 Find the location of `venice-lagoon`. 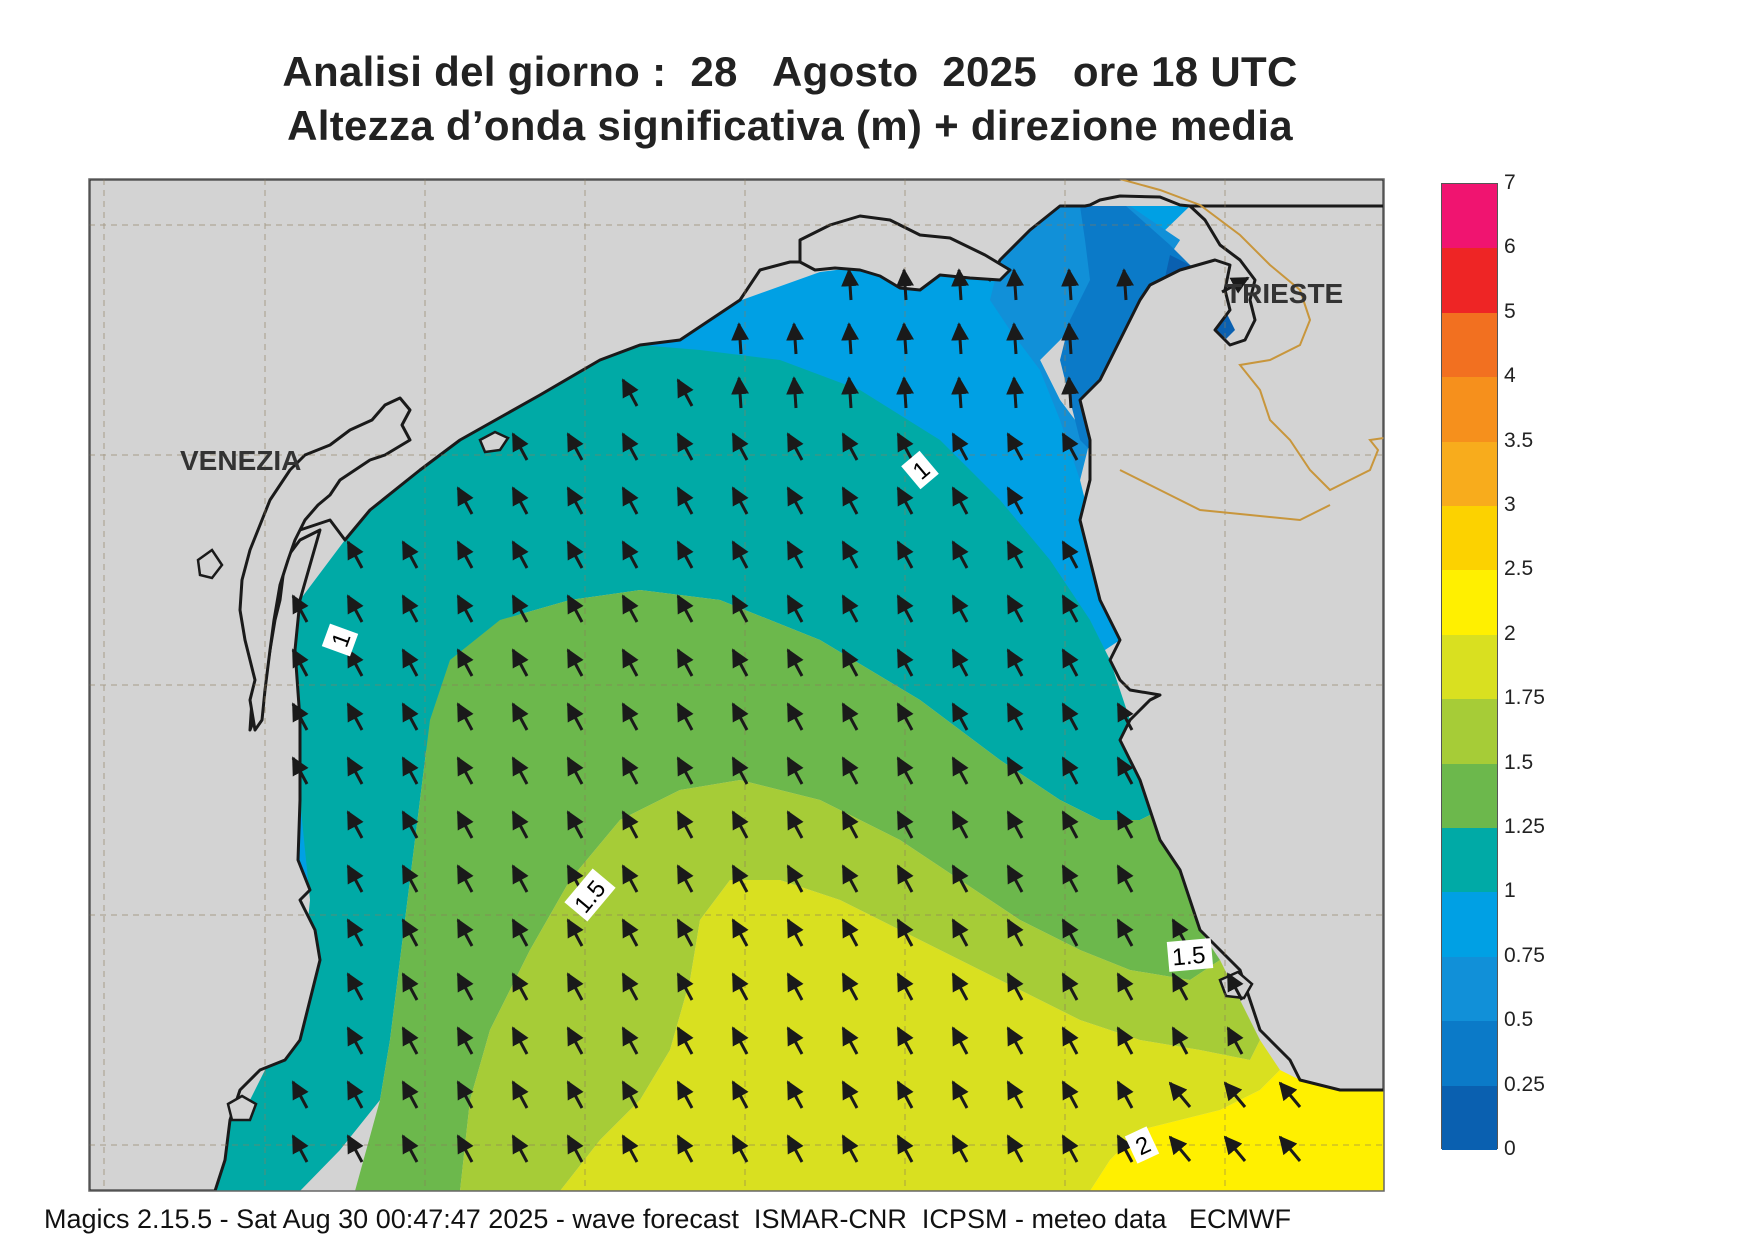

venice-lagoon is located at coordinates (325, 564).